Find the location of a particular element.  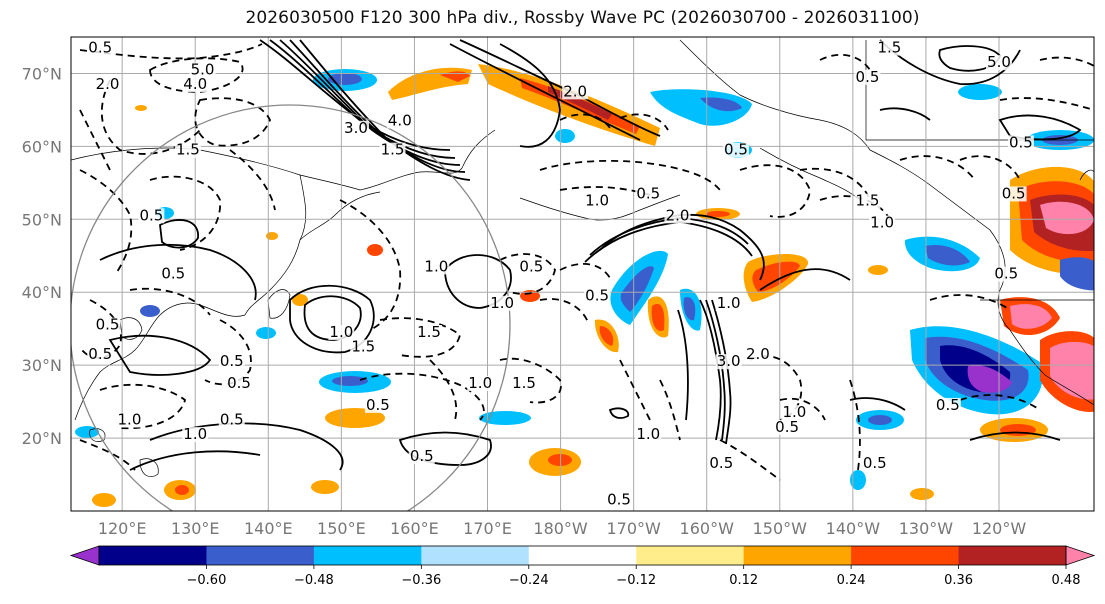

lon-label: 170°E is located at coordinates (487, 528).